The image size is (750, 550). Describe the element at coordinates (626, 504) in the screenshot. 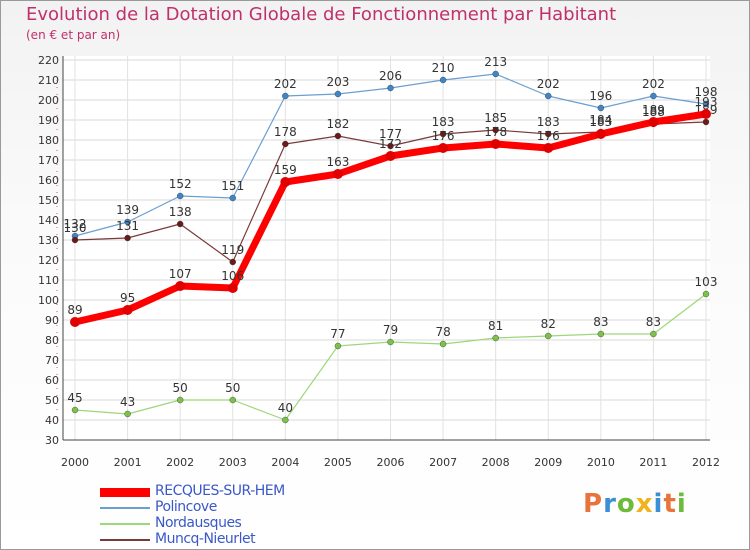

I see `logo-letter: o` at that location.